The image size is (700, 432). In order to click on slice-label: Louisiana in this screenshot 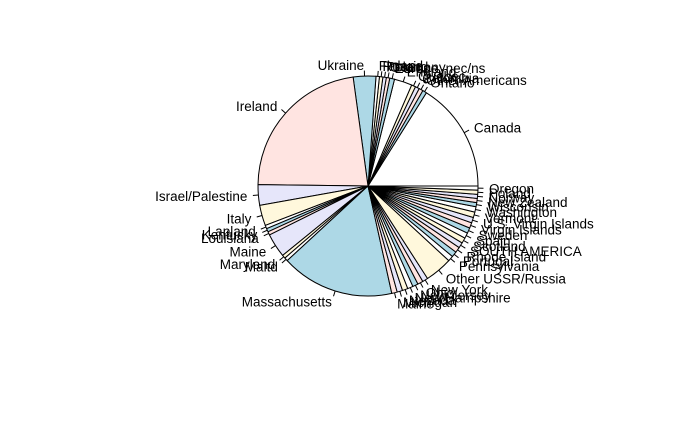, I will do `click(230, 238)`.